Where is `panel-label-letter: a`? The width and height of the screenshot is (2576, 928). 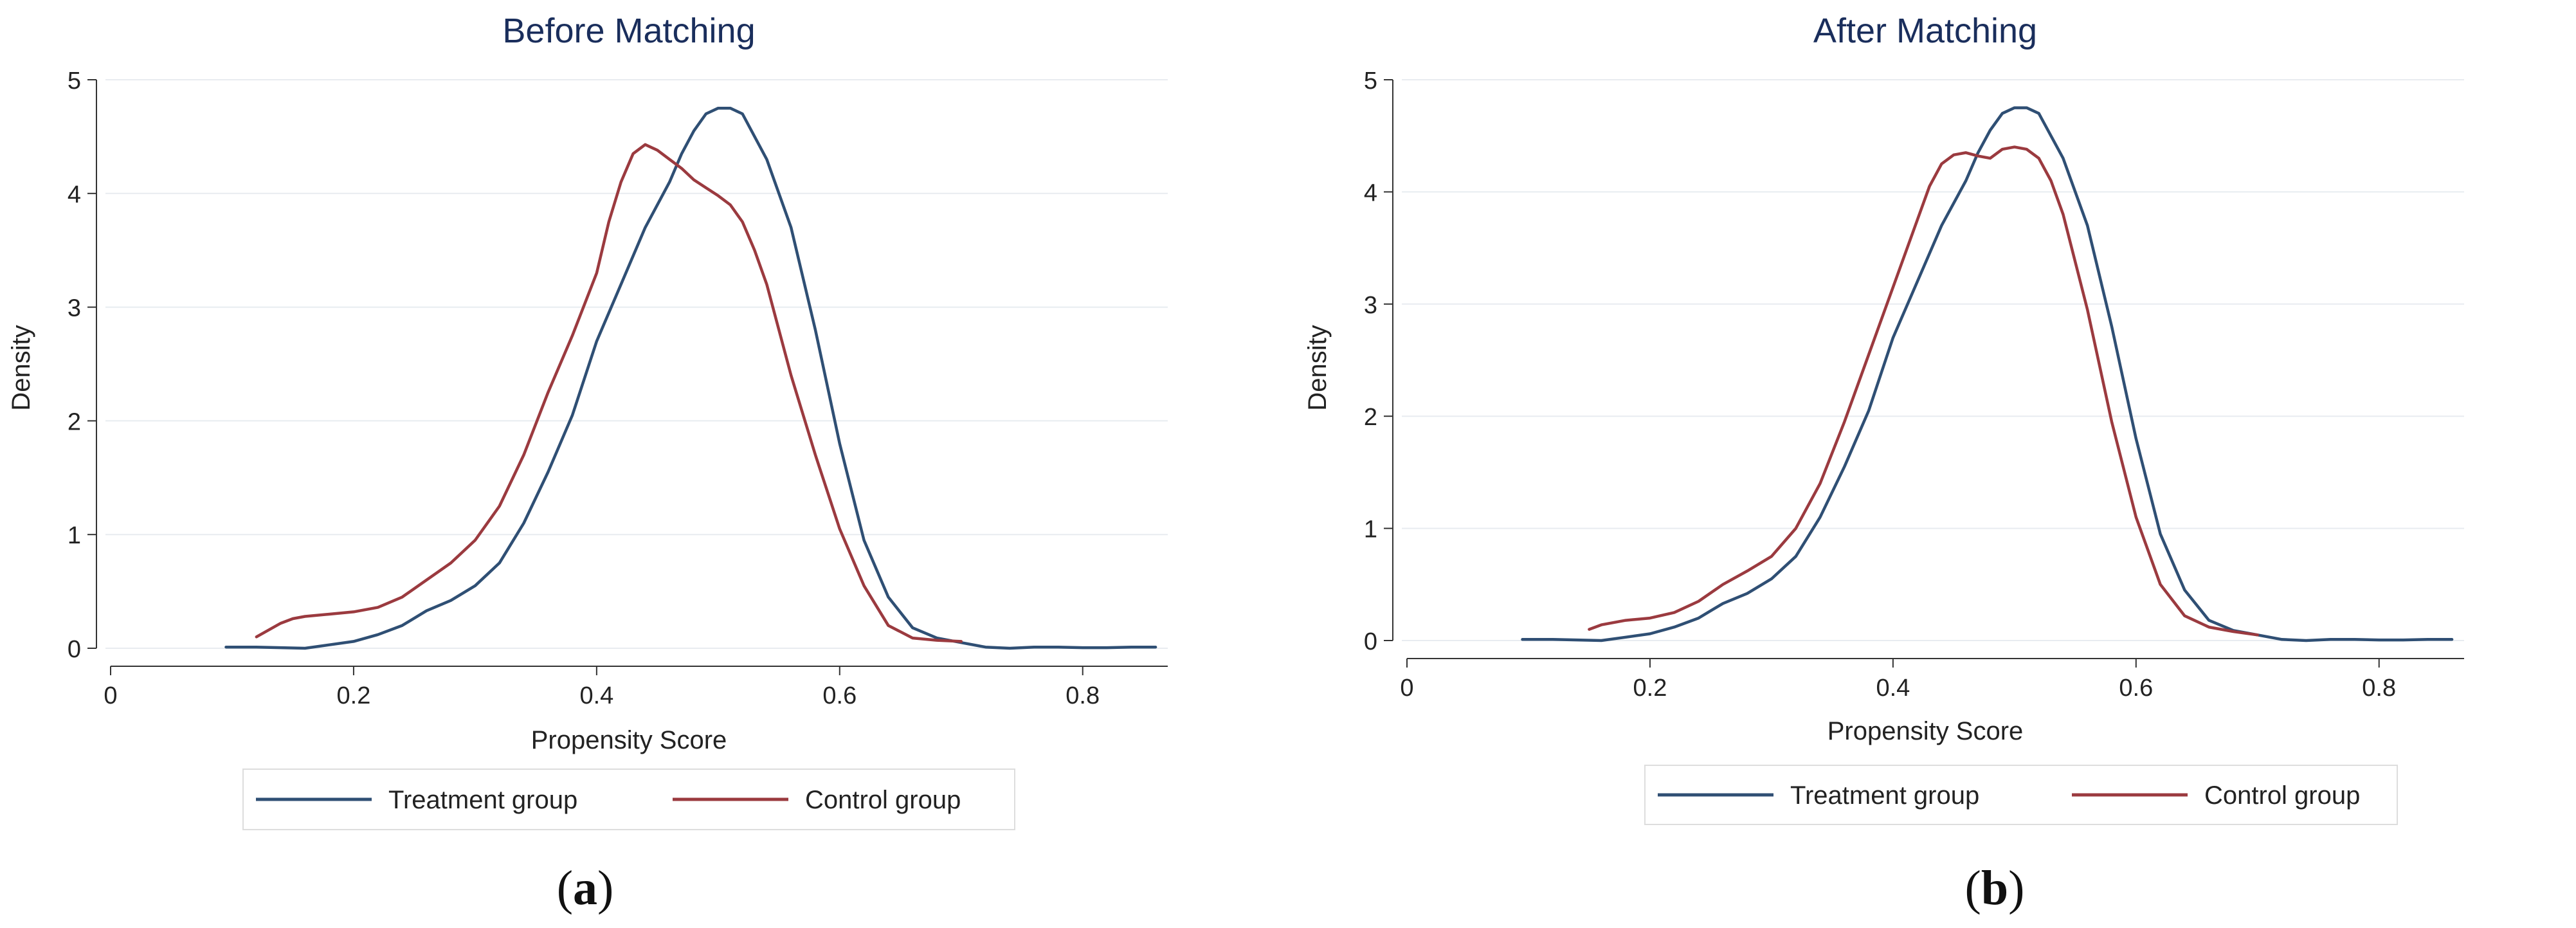
panel-label-letter: a is located at coordinates (585, 888).